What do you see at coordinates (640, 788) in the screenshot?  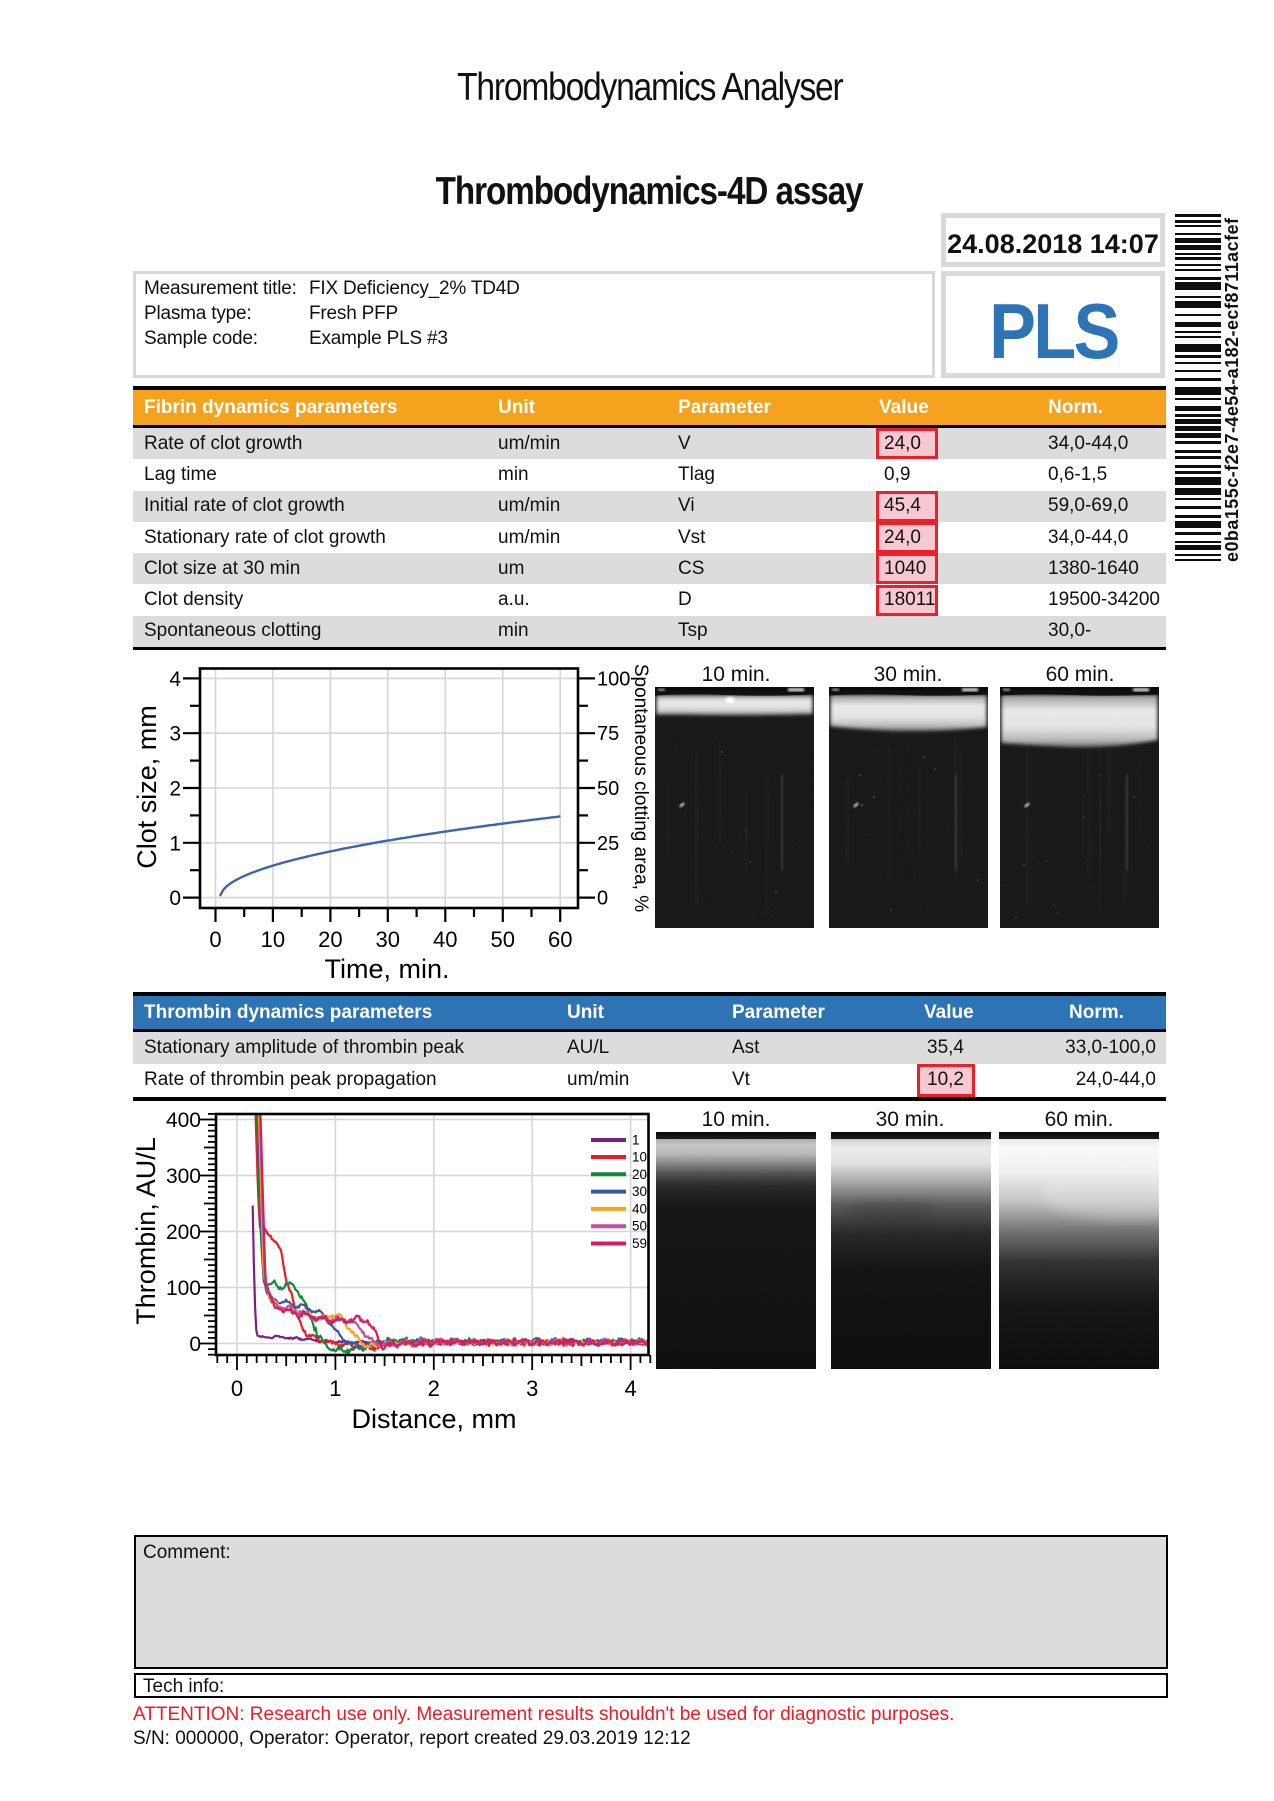 I see `svg-text: Spontaneous clotting area, %` at bounding box center [640, 788].